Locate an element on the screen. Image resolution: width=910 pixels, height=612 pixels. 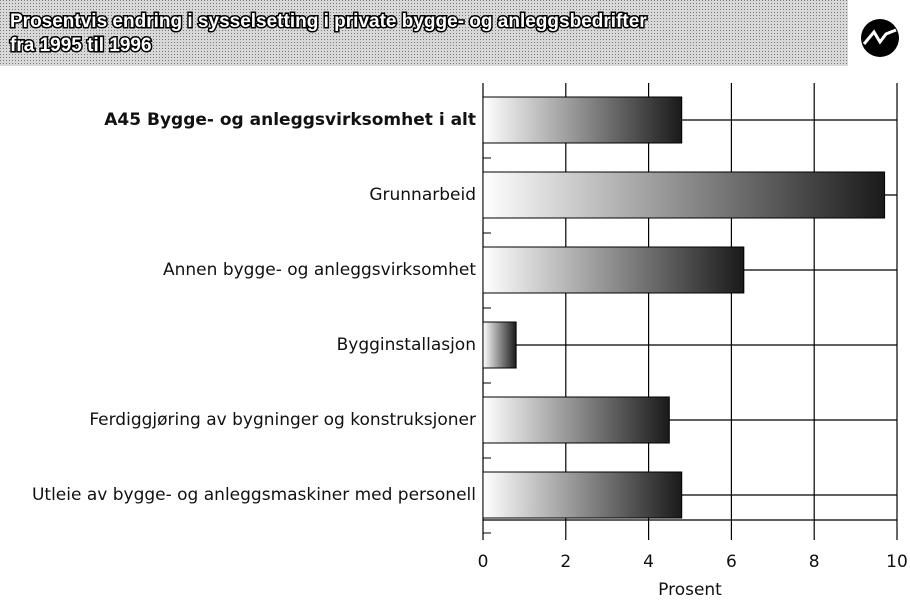
y-tick-label: Grunnarbeid is located at coordinates (422, 195).